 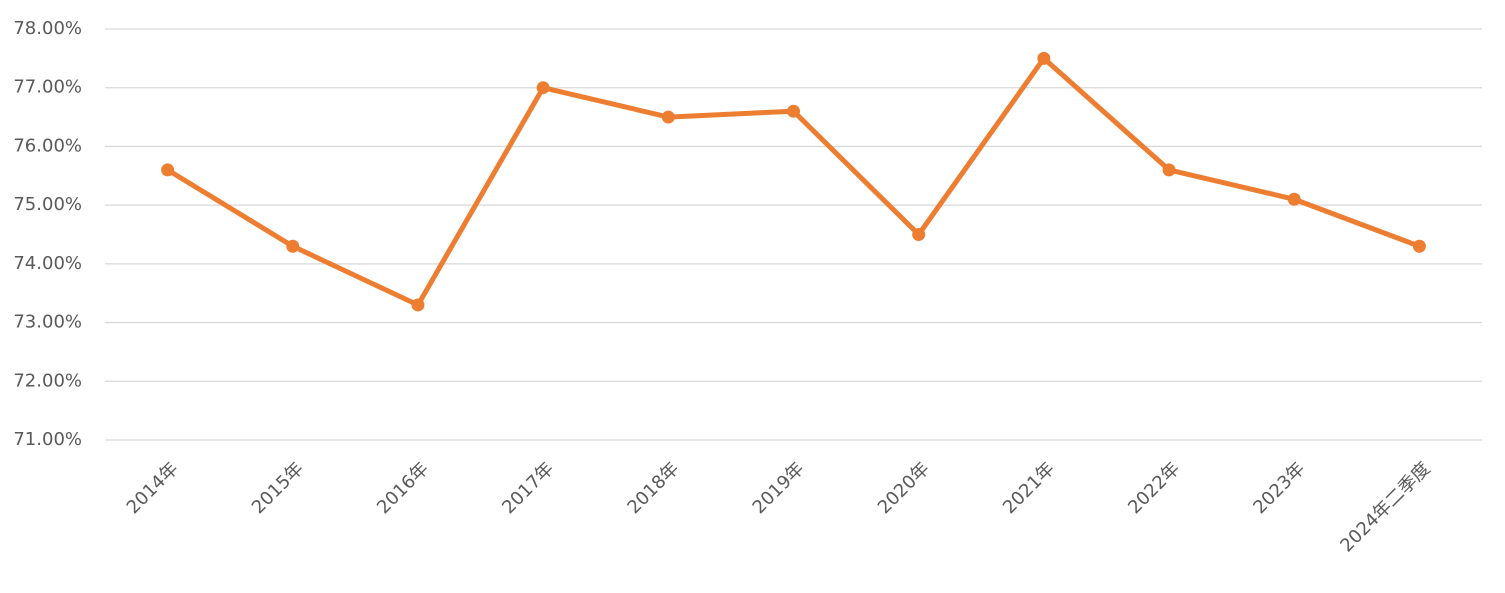 I want to click on y-tick-label: 77.00%, so click(x=47, y=87).